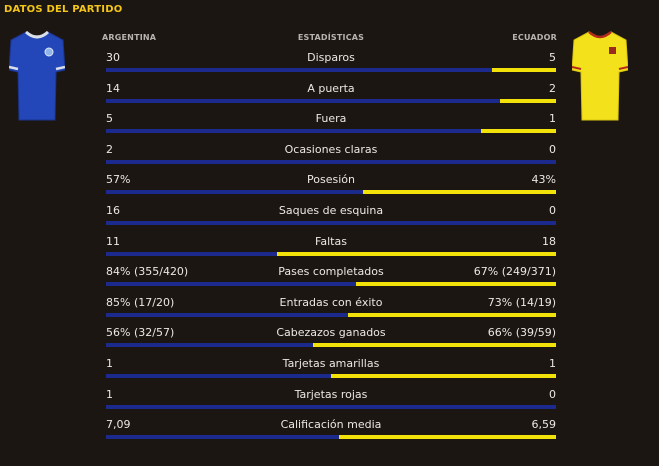  I want to click on yellow-shirt-icon, so click(600, 76).